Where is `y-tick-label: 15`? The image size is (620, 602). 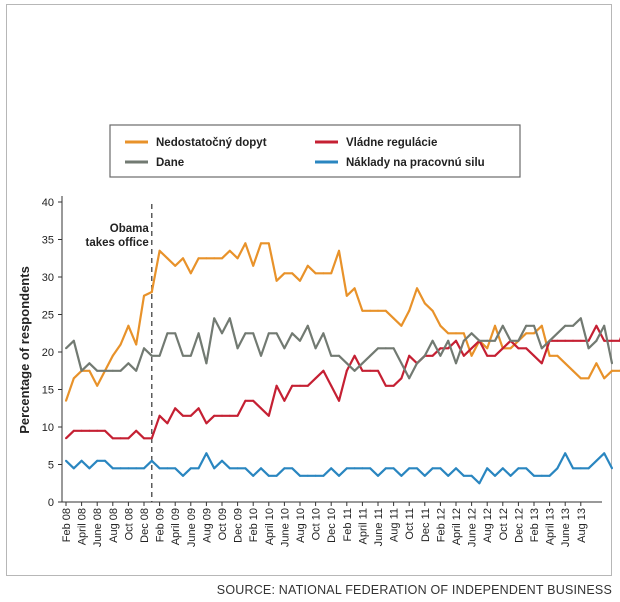
y-tick-label: 15 is located at coordinates (48, 391).